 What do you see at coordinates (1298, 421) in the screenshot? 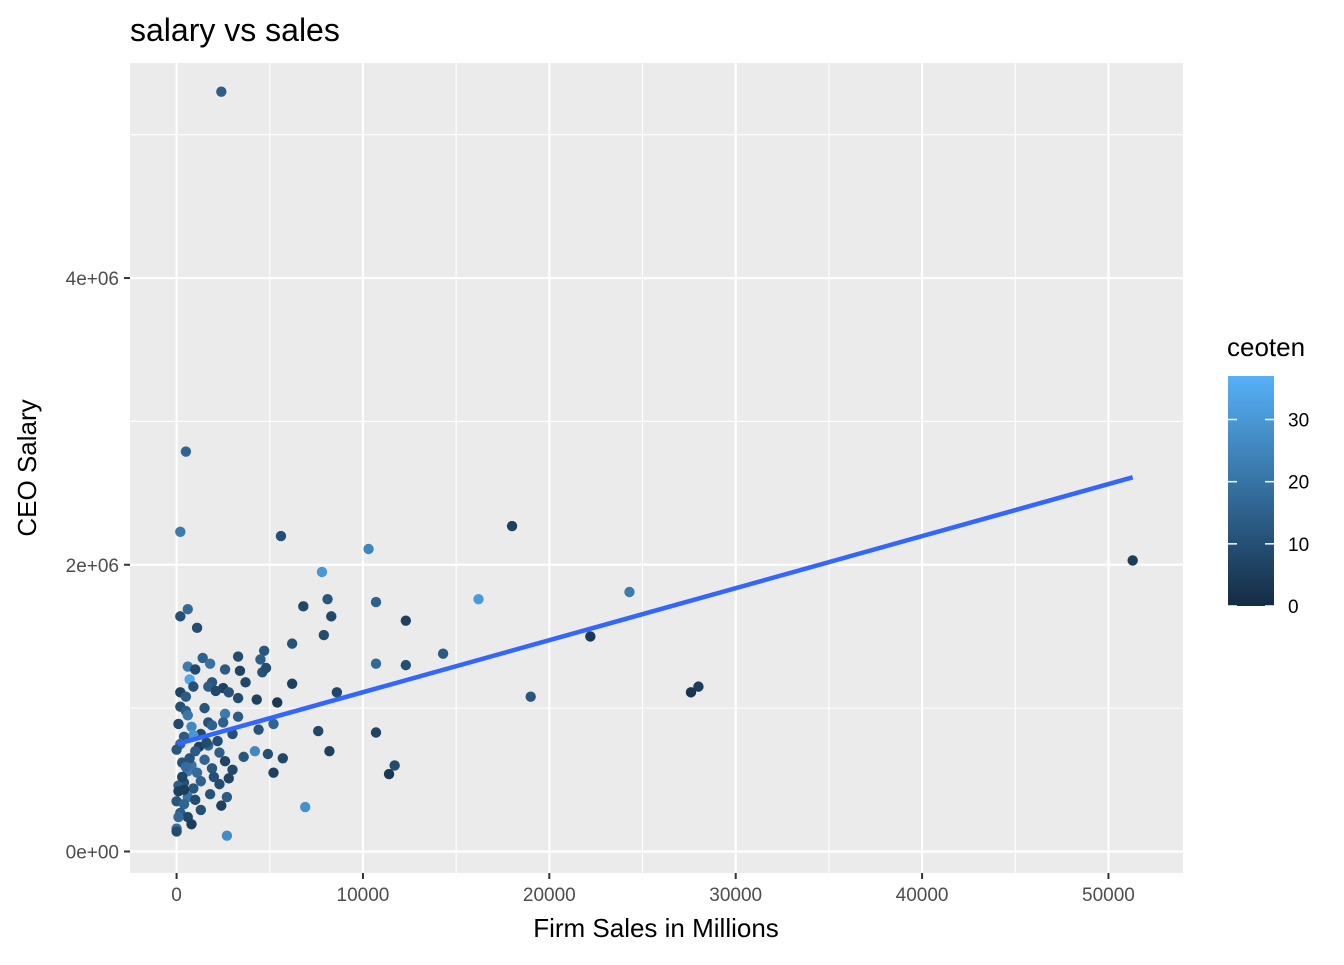
I see `legend-tick-label: 30` at bounding box center [1298, 421].